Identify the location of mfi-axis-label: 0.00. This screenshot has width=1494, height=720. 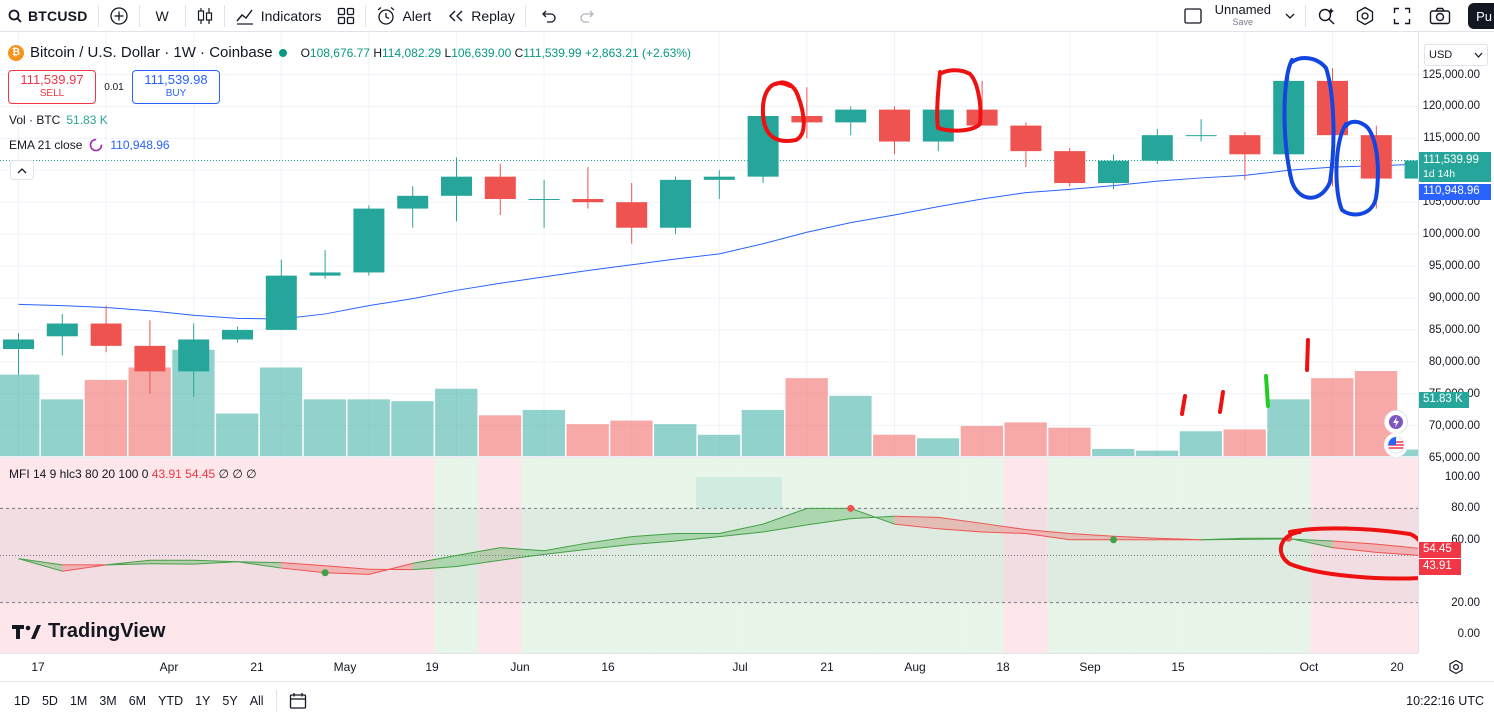
(1468, 634).